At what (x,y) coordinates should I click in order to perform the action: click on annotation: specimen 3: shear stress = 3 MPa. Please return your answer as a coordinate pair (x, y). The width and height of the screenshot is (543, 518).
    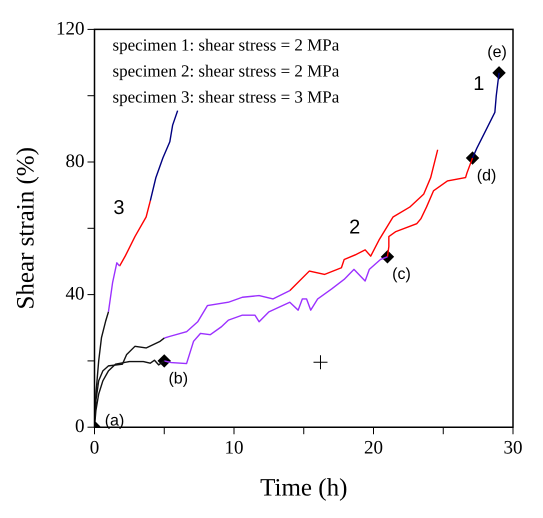
    Looking at the image, I should click on (226, 96).